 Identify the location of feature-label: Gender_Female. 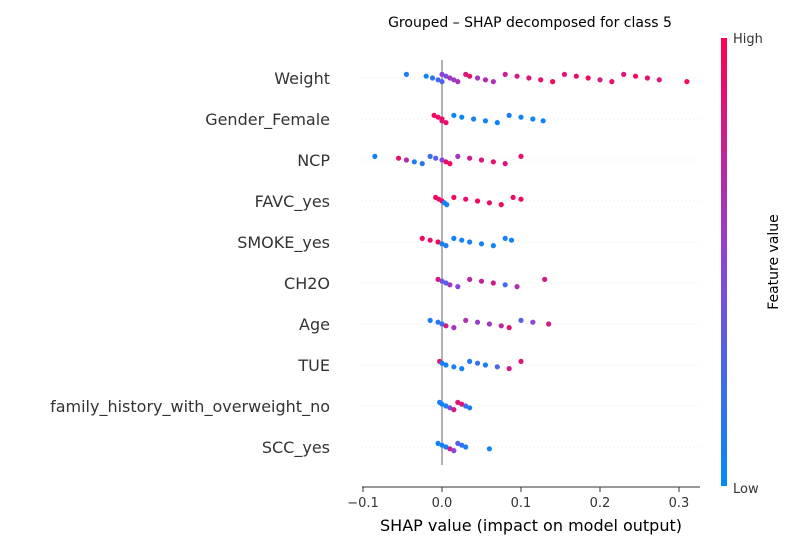
(267, 120).